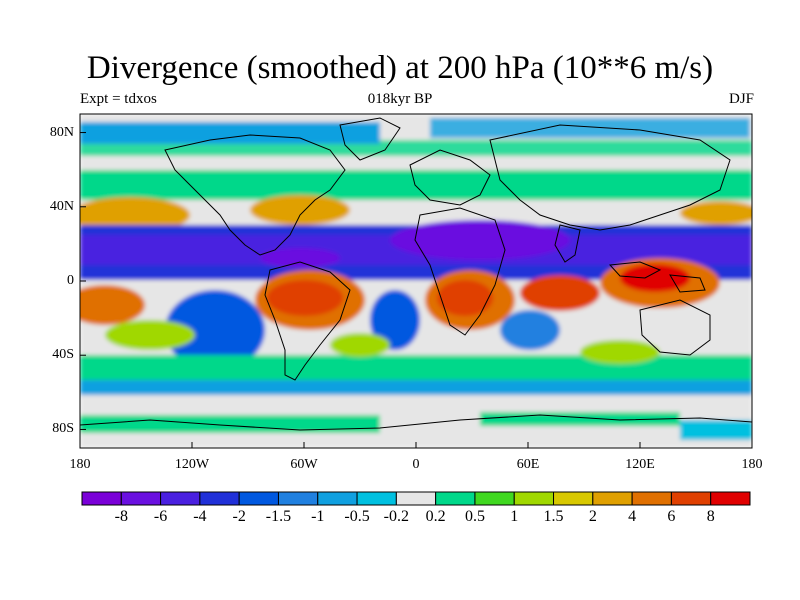 The width and height of the screenshot is (800, 600). What do you see at coordinates (592, 516) in the screenshot?
I see `colorbar-label: 2` at bounding box center [592, 516].